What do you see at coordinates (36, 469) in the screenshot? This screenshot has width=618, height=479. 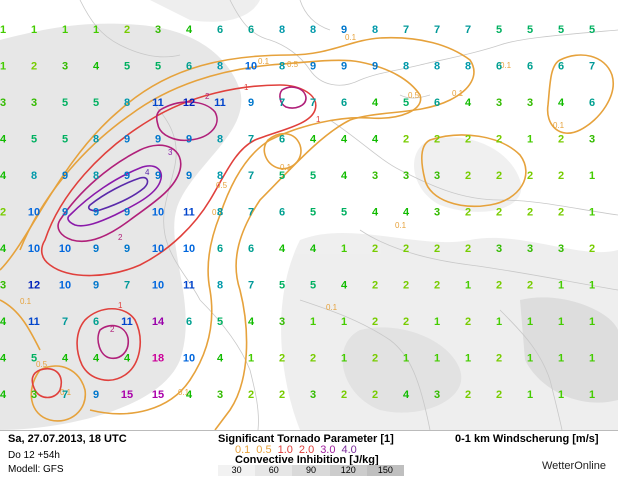 I see `model-label: Modell: GFS` at bounding box center [36, 469].